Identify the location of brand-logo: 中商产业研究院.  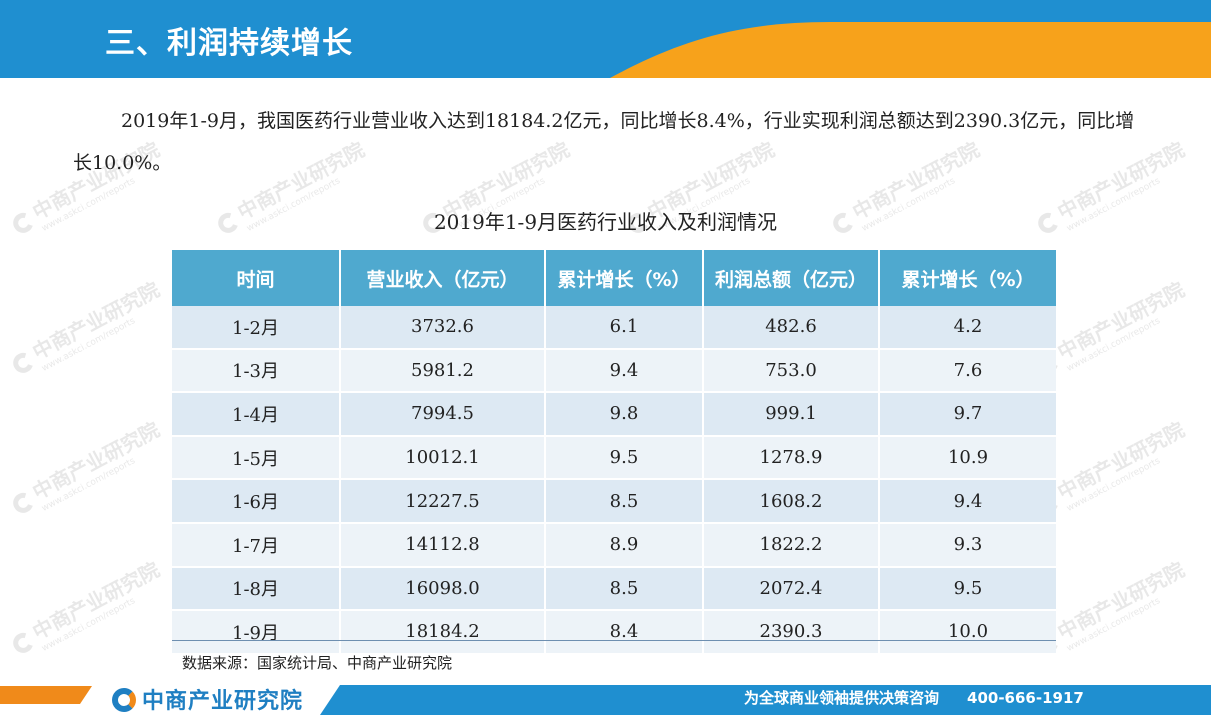
(207, 699).